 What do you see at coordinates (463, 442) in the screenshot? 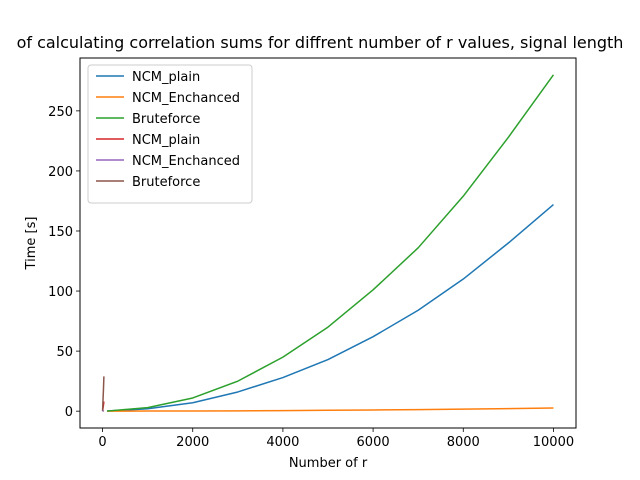
I see `x-tick-label: 8000` at bounding box center [463, 442].